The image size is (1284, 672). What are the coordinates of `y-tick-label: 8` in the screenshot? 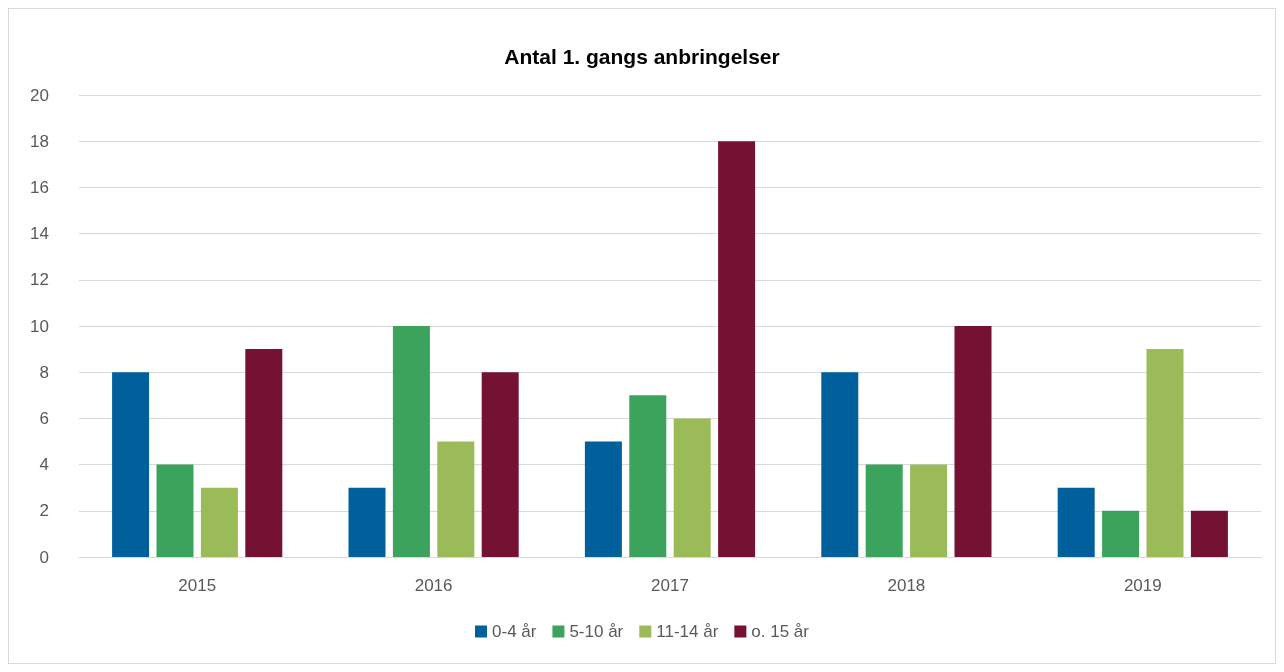 It's located at (44, 372).